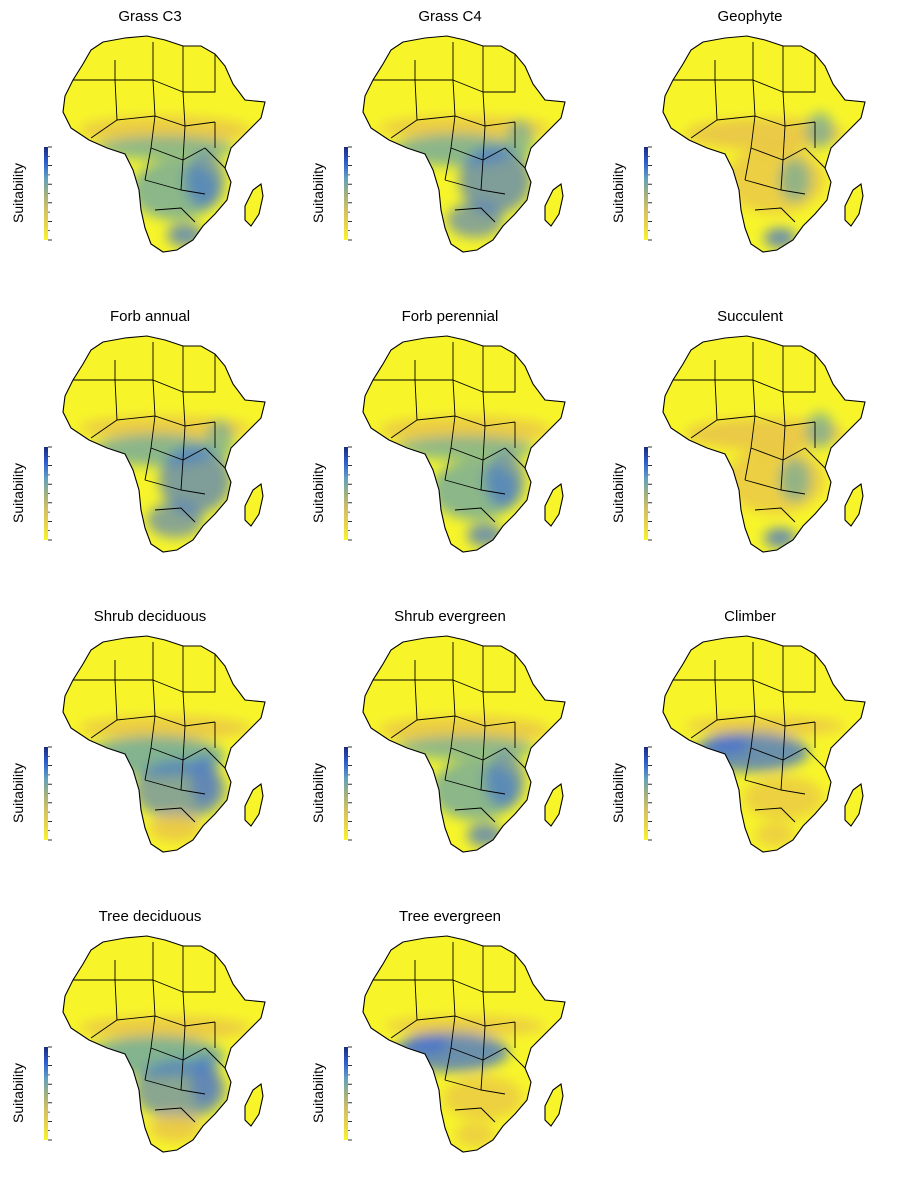 The width and height of the screenshot is (900, 1200). Describe the element at coordinates (750, 316) in the screenshot. I see `panel-title: Succulent` at that location.